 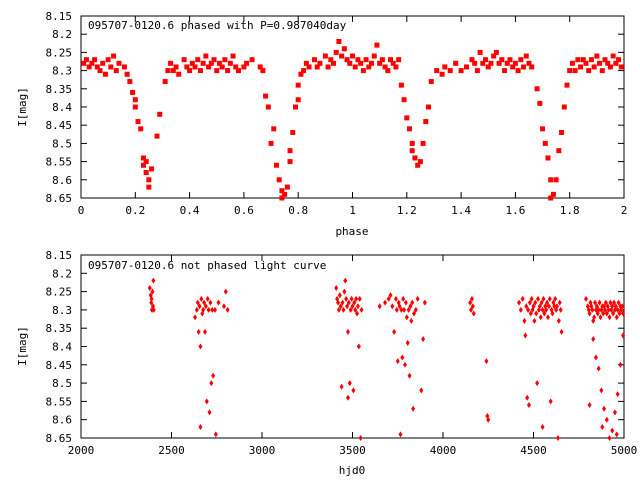 I want to click on x-tick-label: 0.6, so click(x=244, y=210).